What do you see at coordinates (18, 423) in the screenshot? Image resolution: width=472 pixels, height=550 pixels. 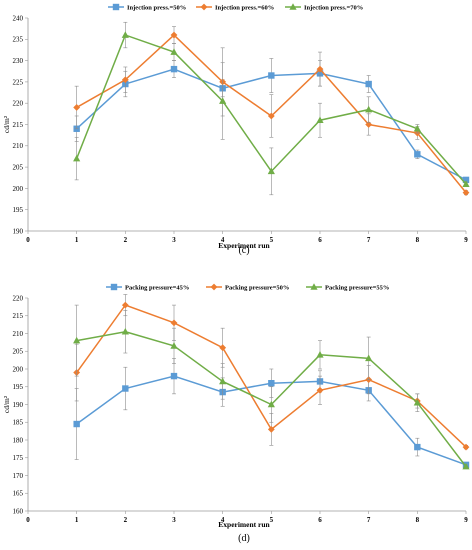 I see `y-tick-label: 185` at bounding box center [18, 423].